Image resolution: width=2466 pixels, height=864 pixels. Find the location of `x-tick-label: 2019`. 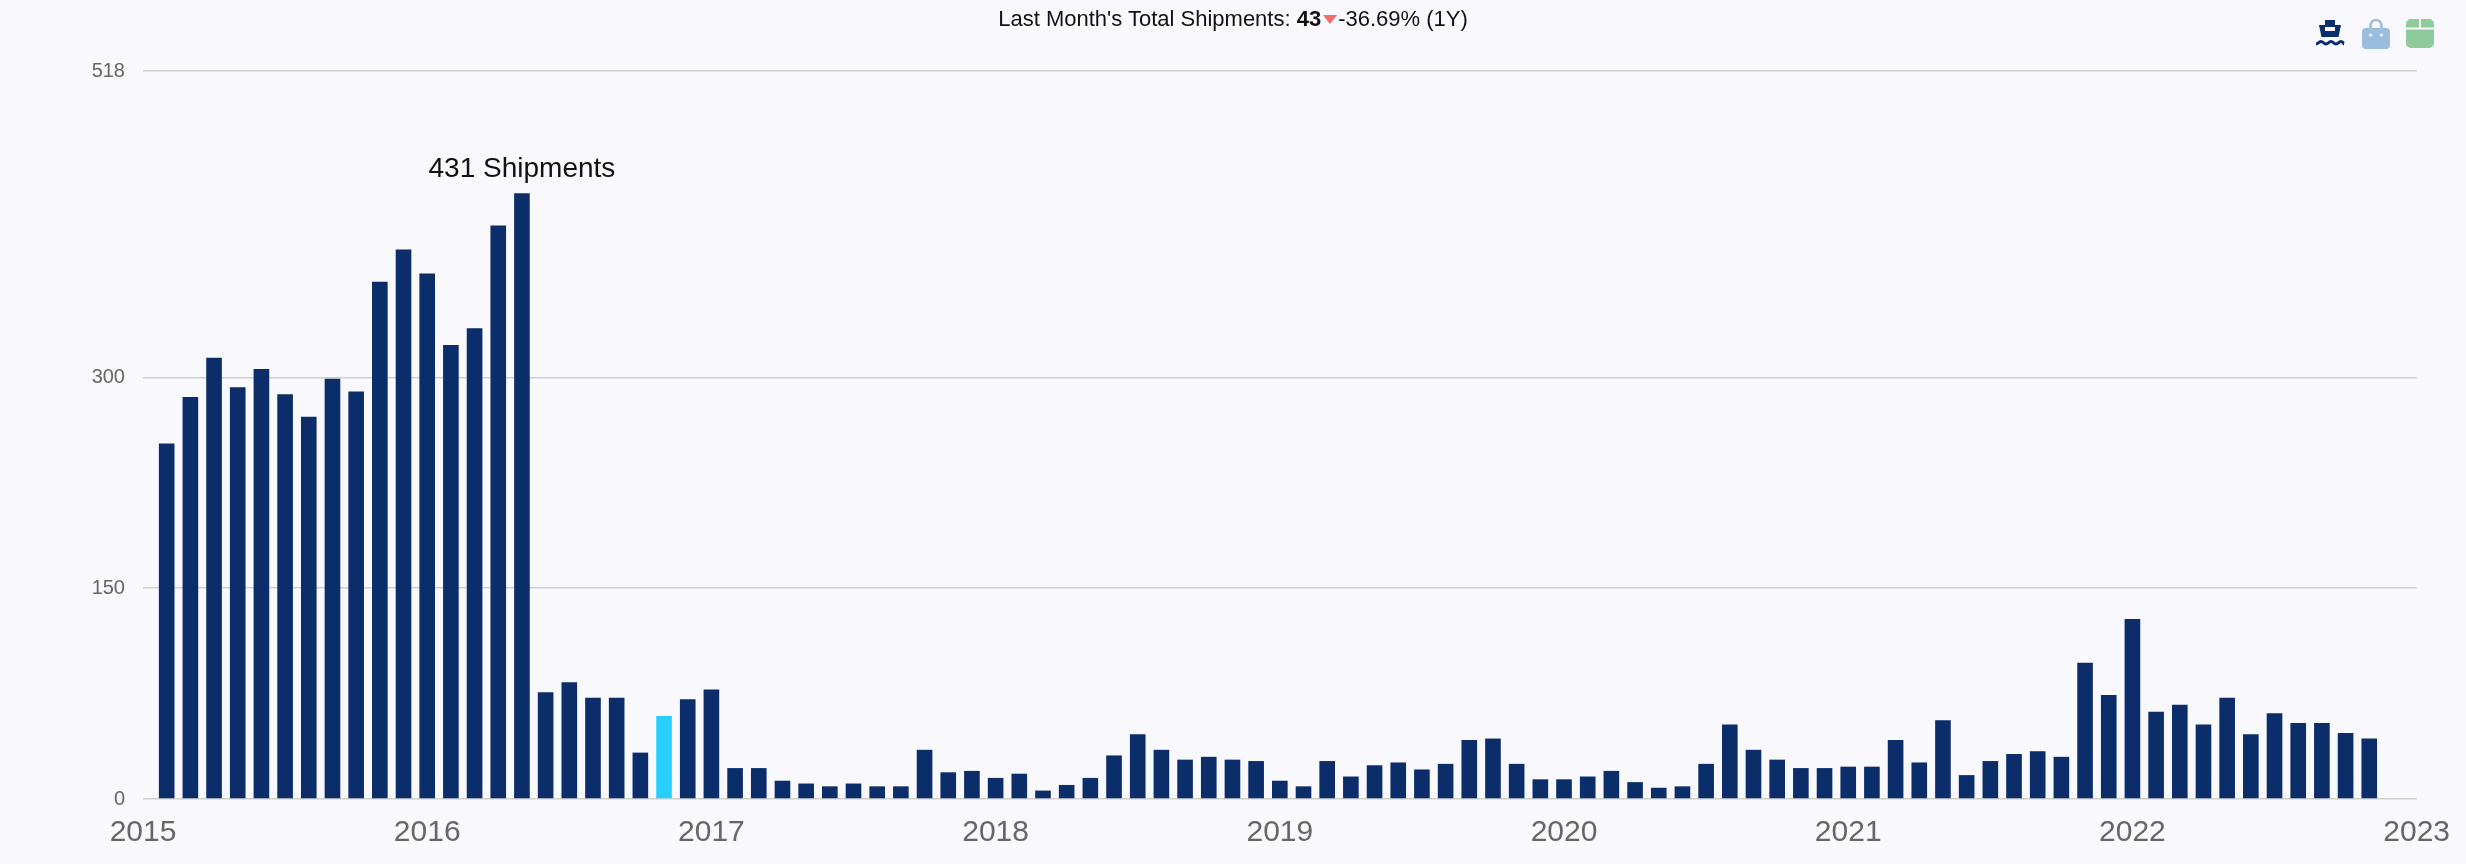

x-tick-label: 2019 is located at coordinates (1280, 831).